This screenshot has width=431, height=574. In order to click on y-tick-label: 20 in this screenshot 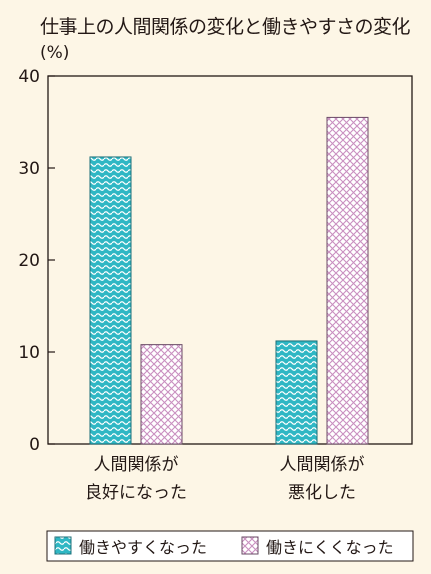, I will do `click(29, 261)`.